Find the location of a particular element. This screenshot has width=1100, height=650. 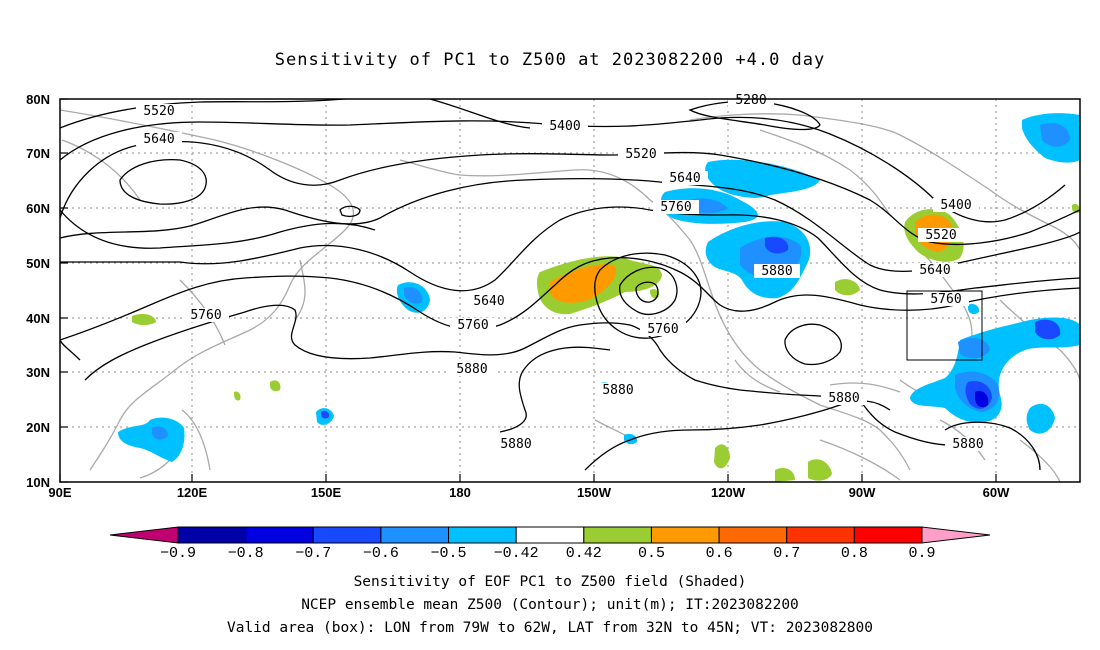

colorbar-tick-label: −0.8 is located at coordinates (246, 553).